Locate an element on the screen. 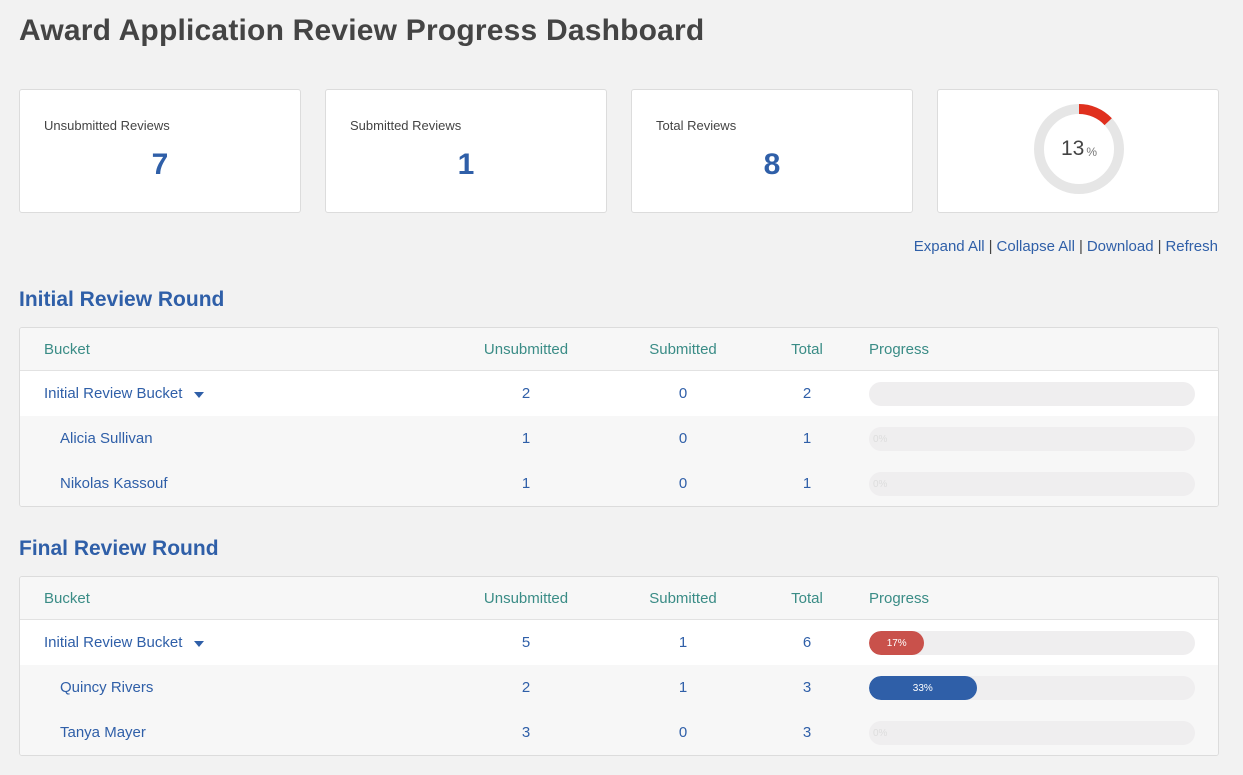 This screenshot has height=775, width=1243. completion-value: 13% is located at coordinates (1079, 149).